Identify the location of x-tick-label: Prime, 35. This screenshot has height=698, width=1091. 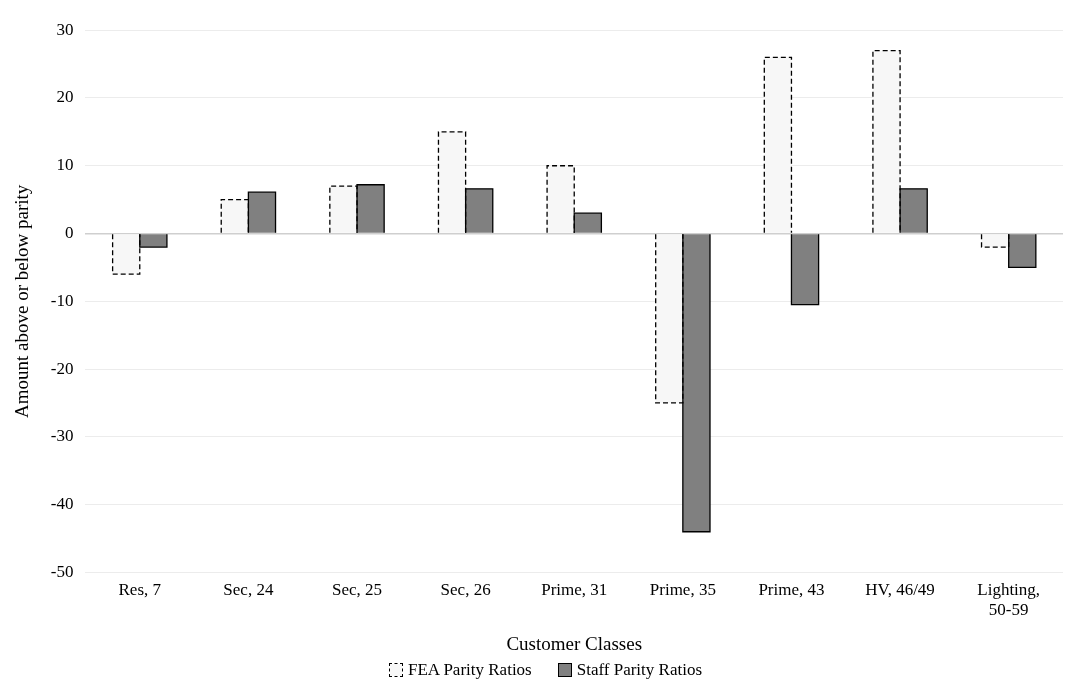
(682, 590).